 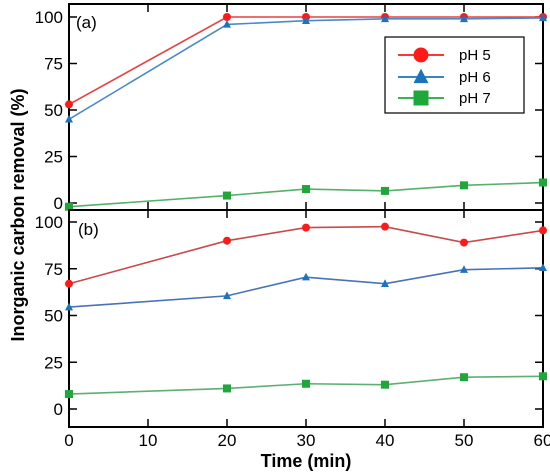 What do you see at coordinates (148, 440) in the screenshot?
I see `x-tick-label-1: 10` at bounding box center [148, 440].